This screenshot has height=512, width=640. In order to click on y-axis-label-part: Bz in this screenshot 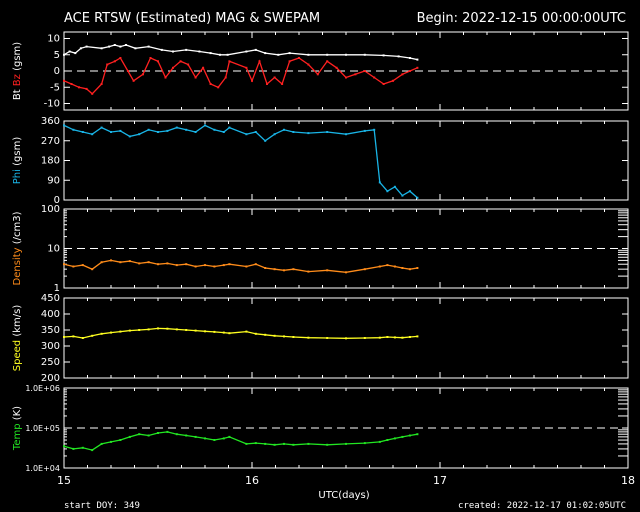, I will do `click(17, 81)`.